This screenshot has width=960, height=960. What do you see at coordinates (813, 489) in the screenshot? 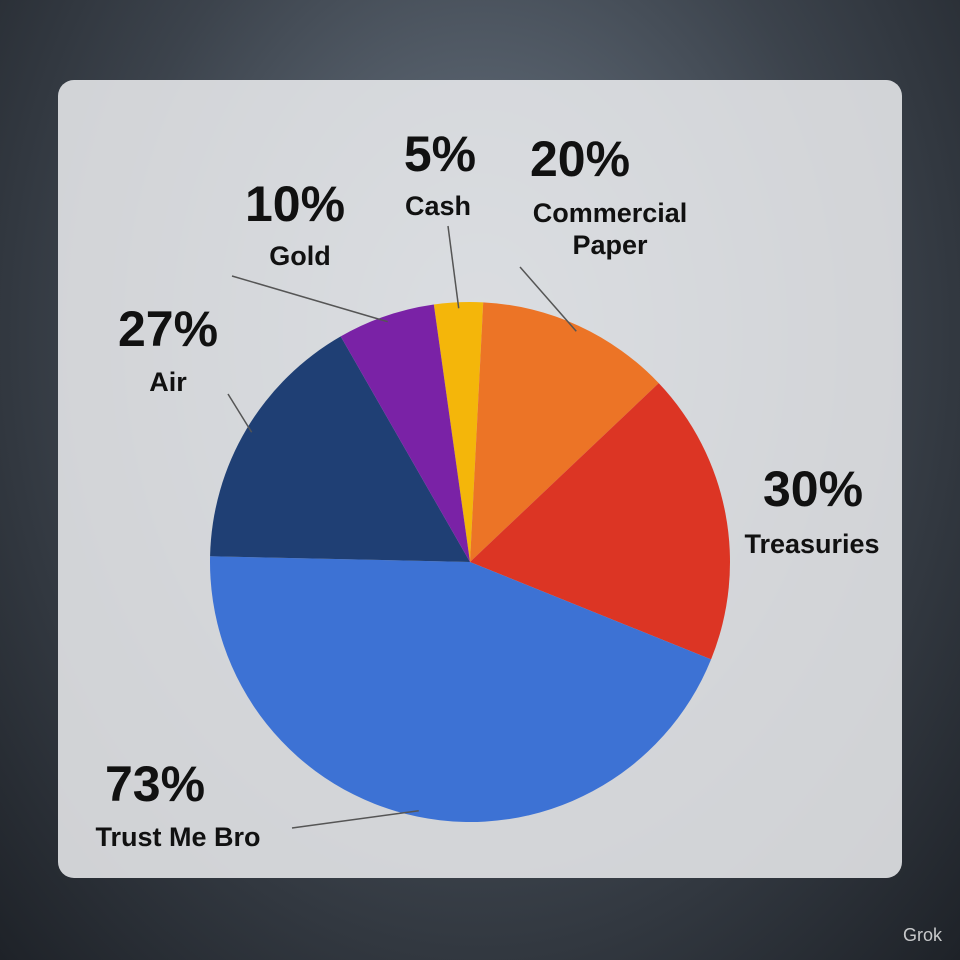
I see `slice-percent-label: 30%` at bounding box center [813, 489].